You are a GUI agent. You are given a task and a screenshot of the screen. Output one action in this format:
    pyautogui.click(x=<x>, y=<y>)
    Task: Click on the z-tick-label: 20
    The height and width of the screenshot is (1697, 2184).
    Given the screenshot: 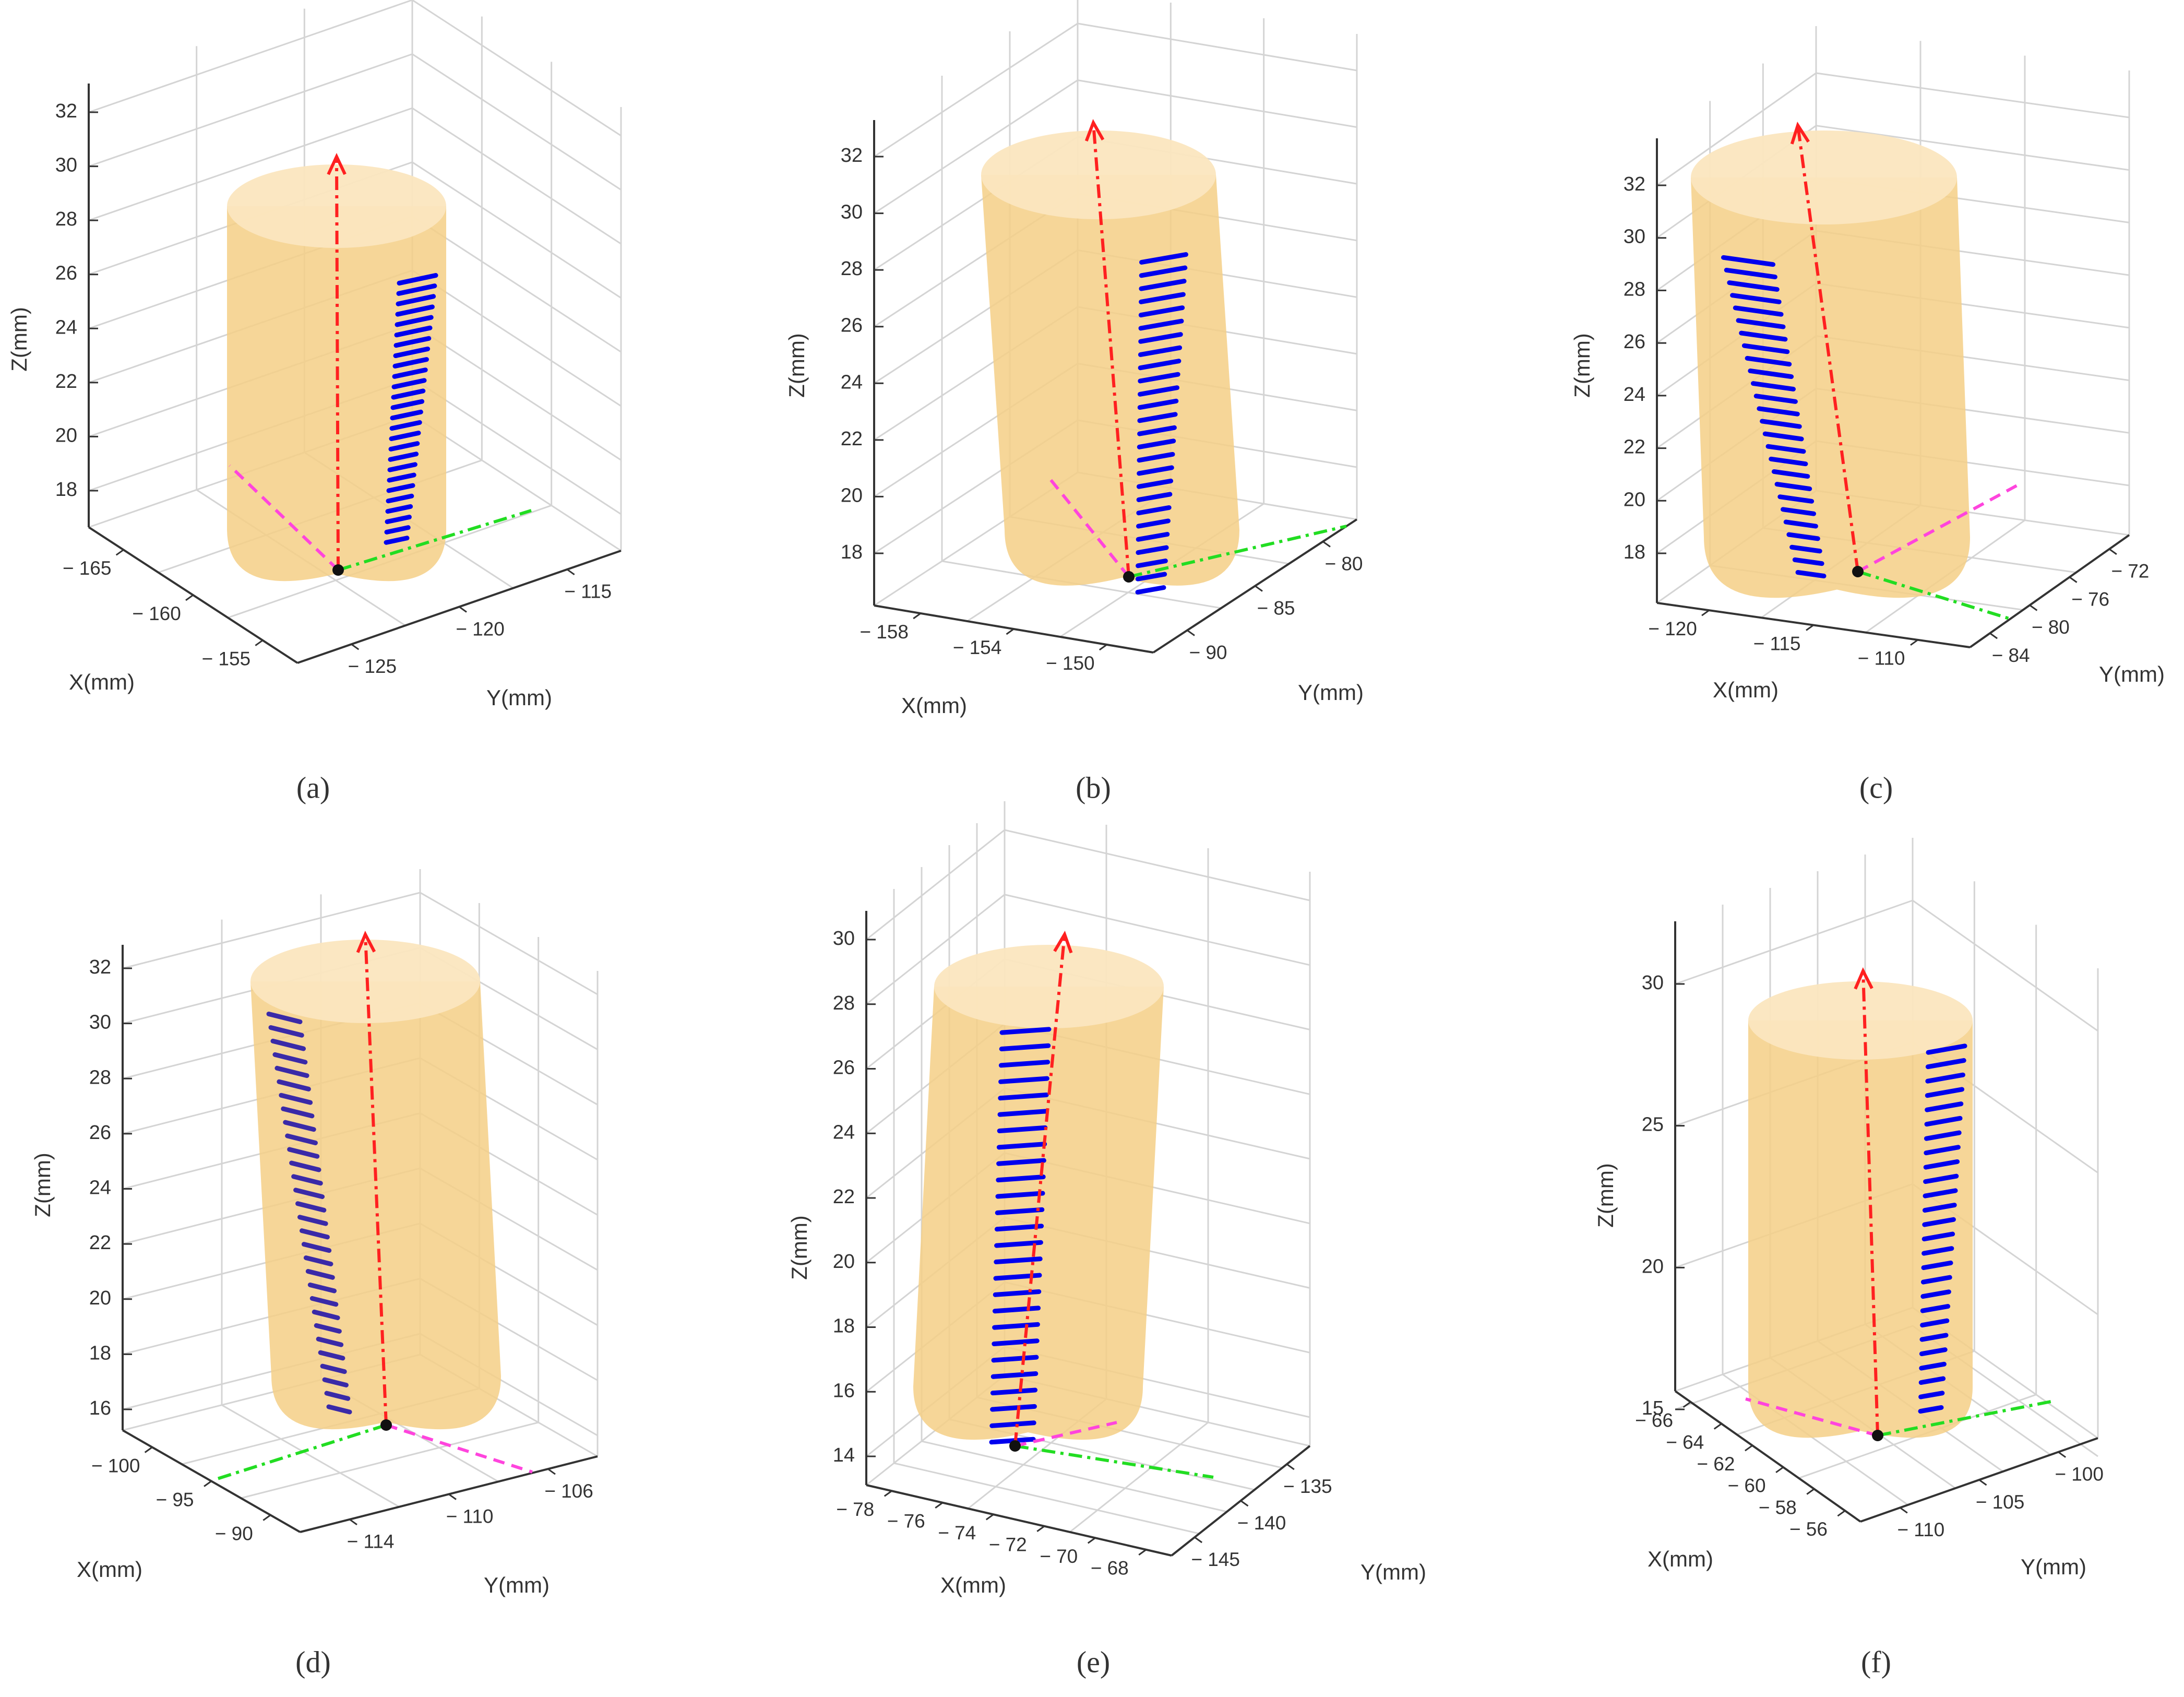 What is the action you would take?
    pyautogui.click(x=1653, y=1266)
    